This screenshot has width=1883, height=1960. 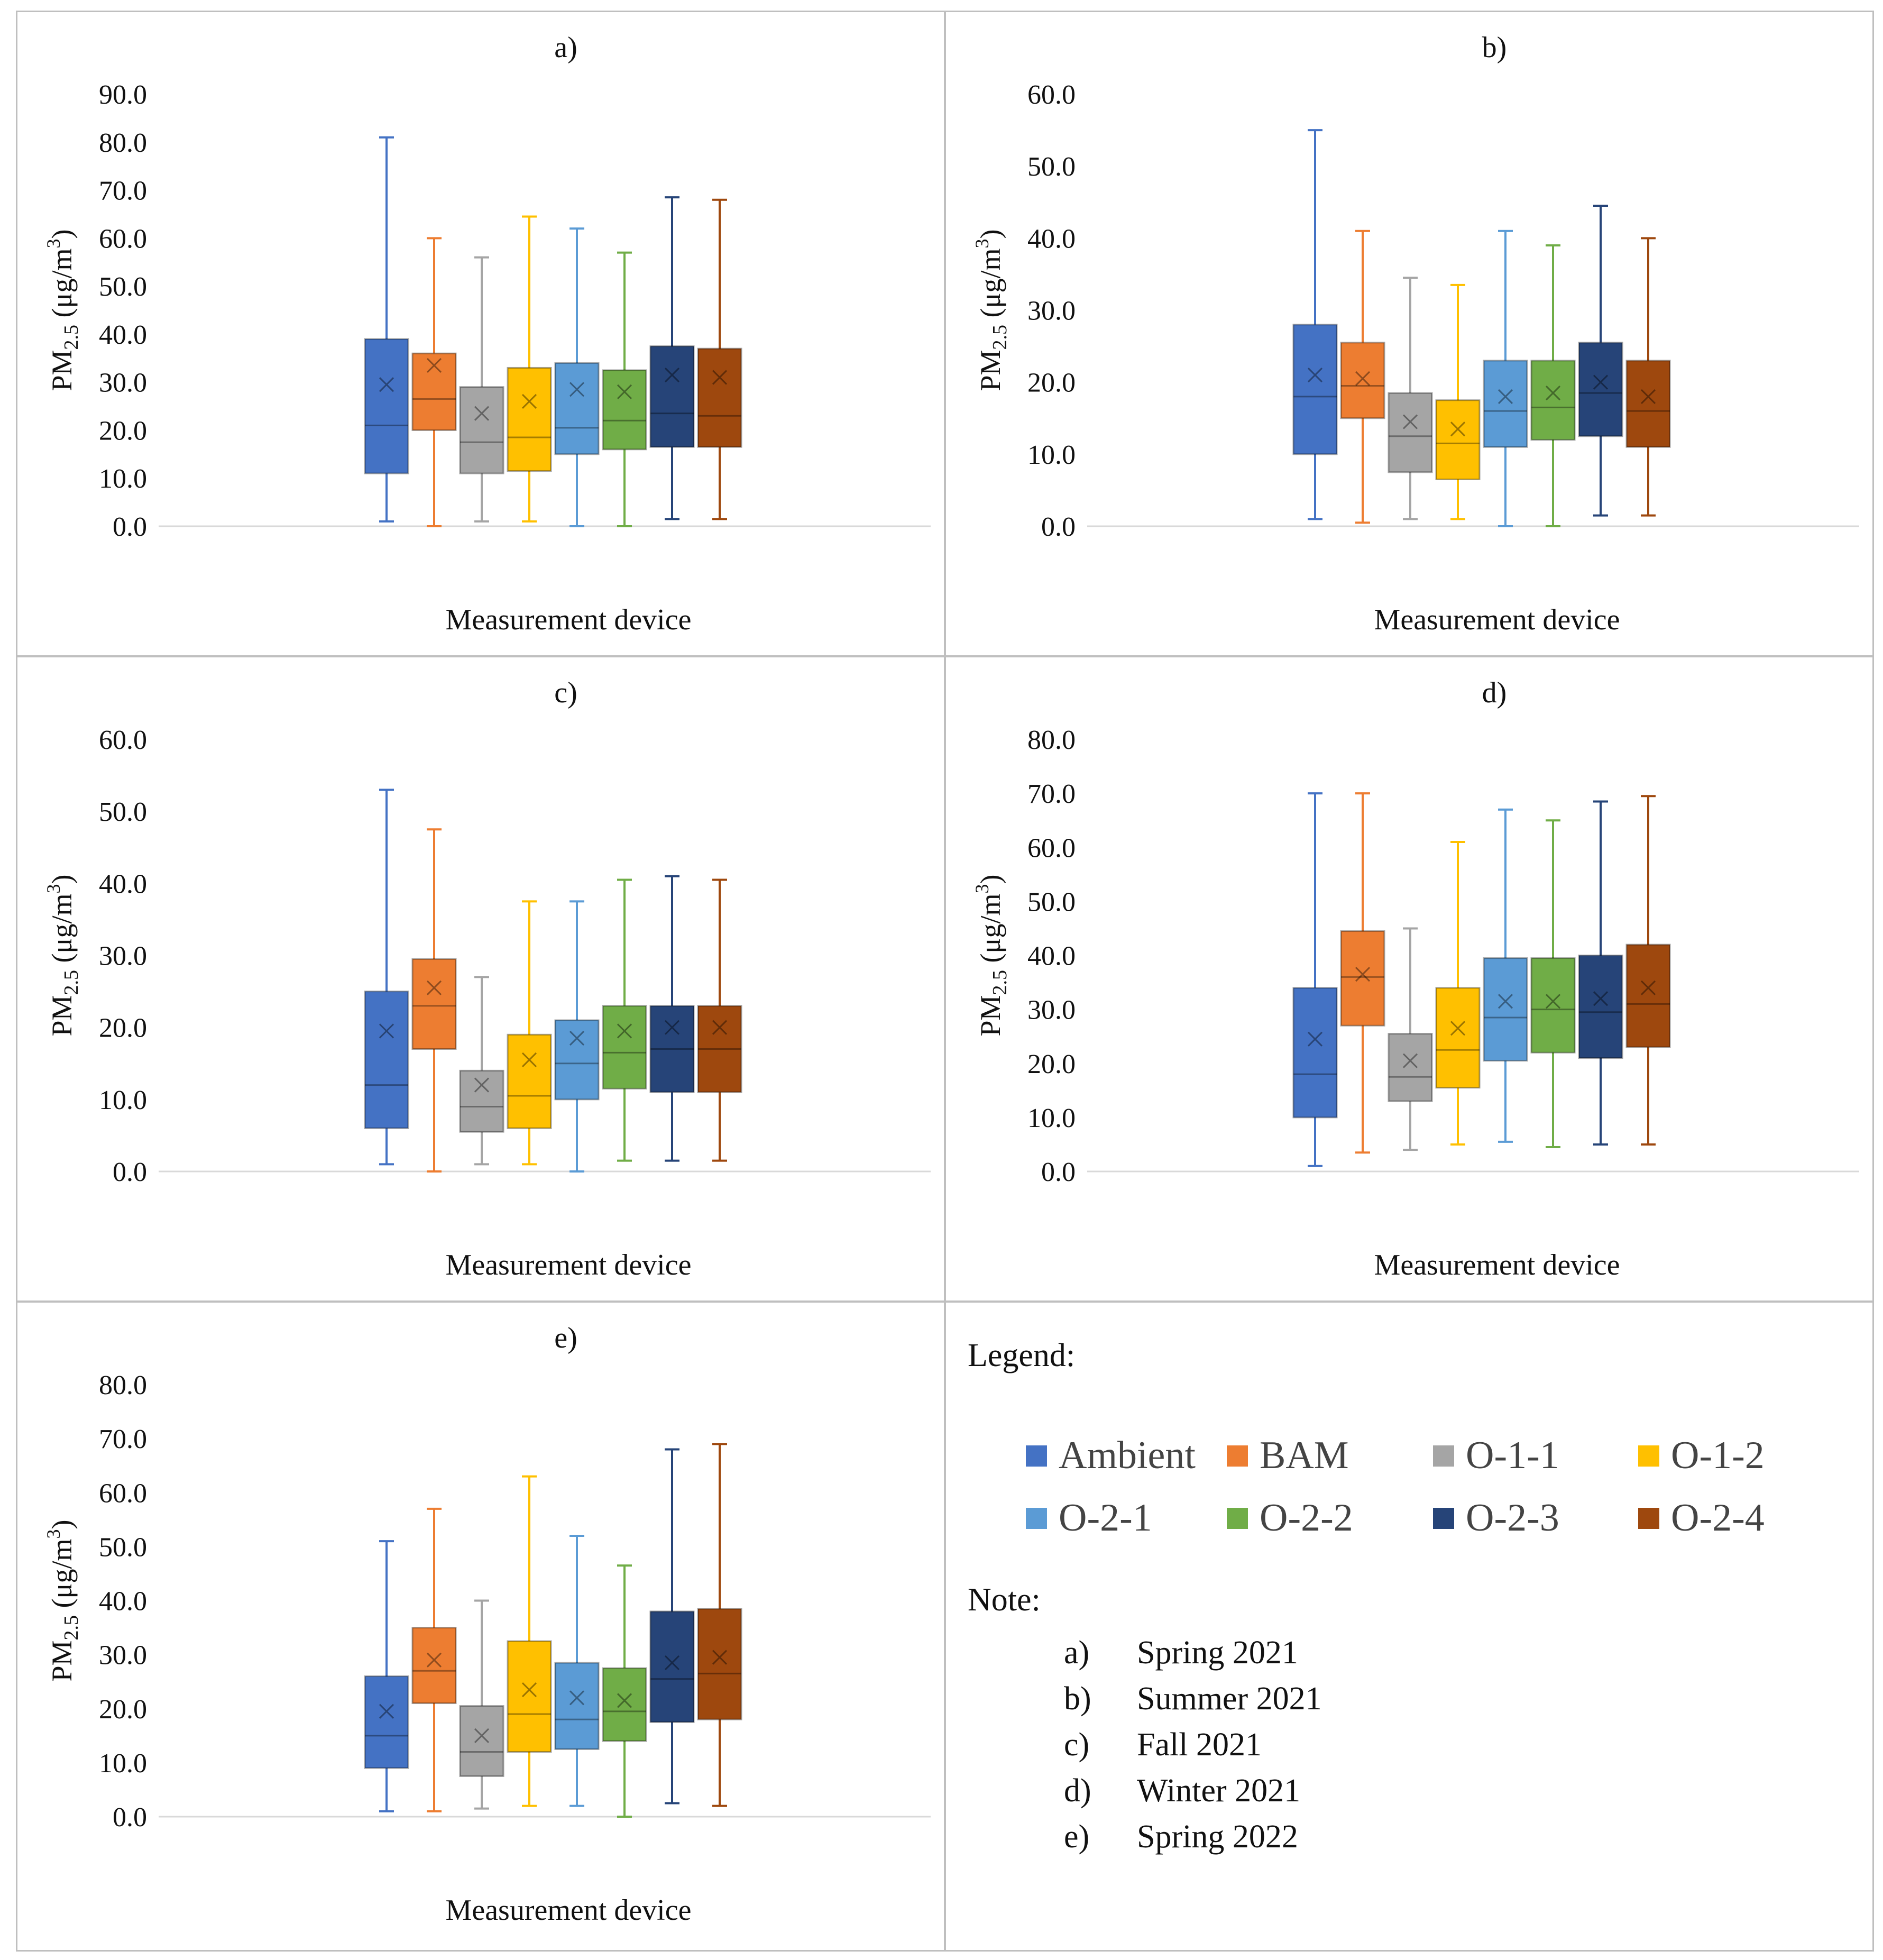 What do you see at coordinates (386, 406) in the screenshot?
I see `box-a-ambient` at bounding box center [386, 406].